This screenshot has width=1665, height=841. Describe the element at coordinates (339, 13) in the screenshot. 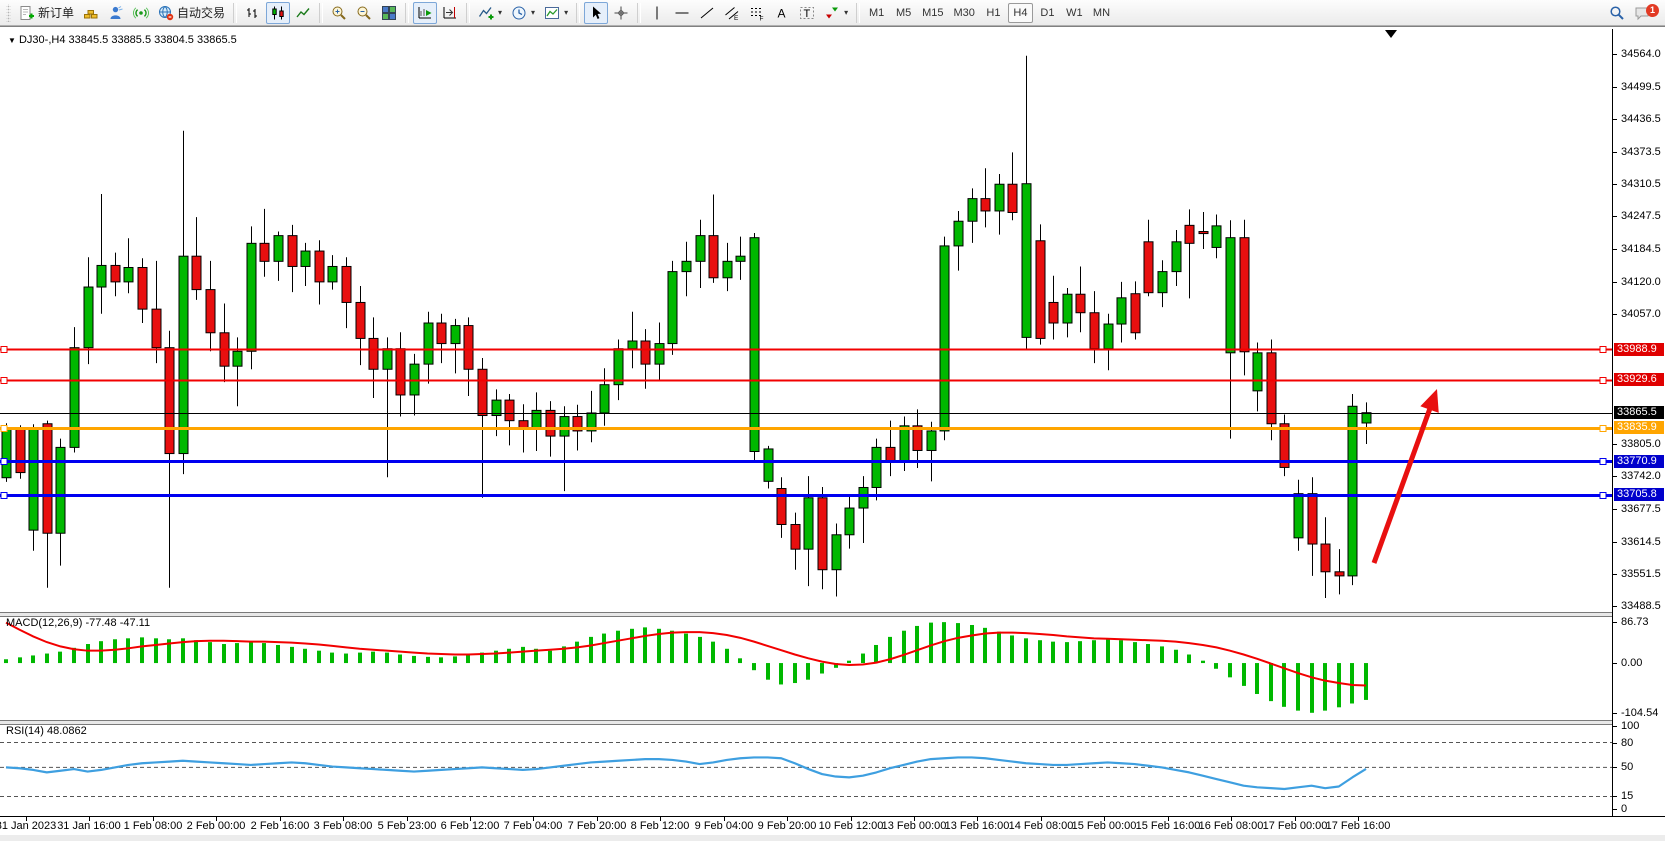

I see `zoom-in-button` at that location.